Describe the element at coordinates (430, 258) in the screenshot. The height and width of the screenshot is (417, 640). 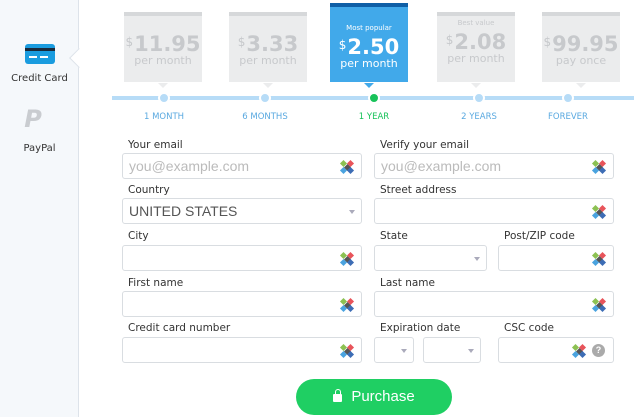
I see `state-select` at that location.